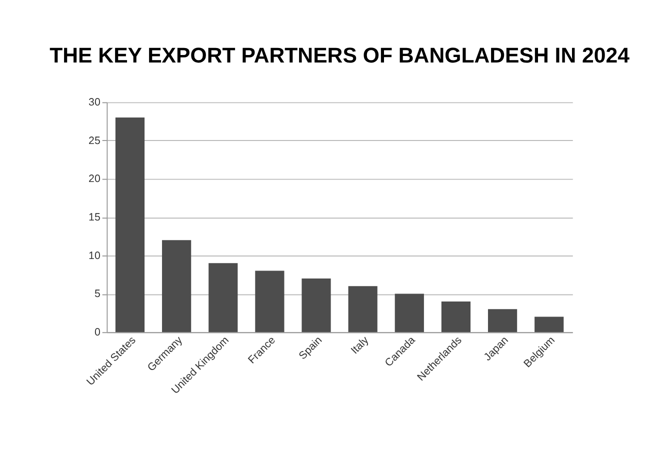 Image resolution: width=650 pixels, height=450 pixels. I want to click on y-tick-label: 25, so click(94, 140).